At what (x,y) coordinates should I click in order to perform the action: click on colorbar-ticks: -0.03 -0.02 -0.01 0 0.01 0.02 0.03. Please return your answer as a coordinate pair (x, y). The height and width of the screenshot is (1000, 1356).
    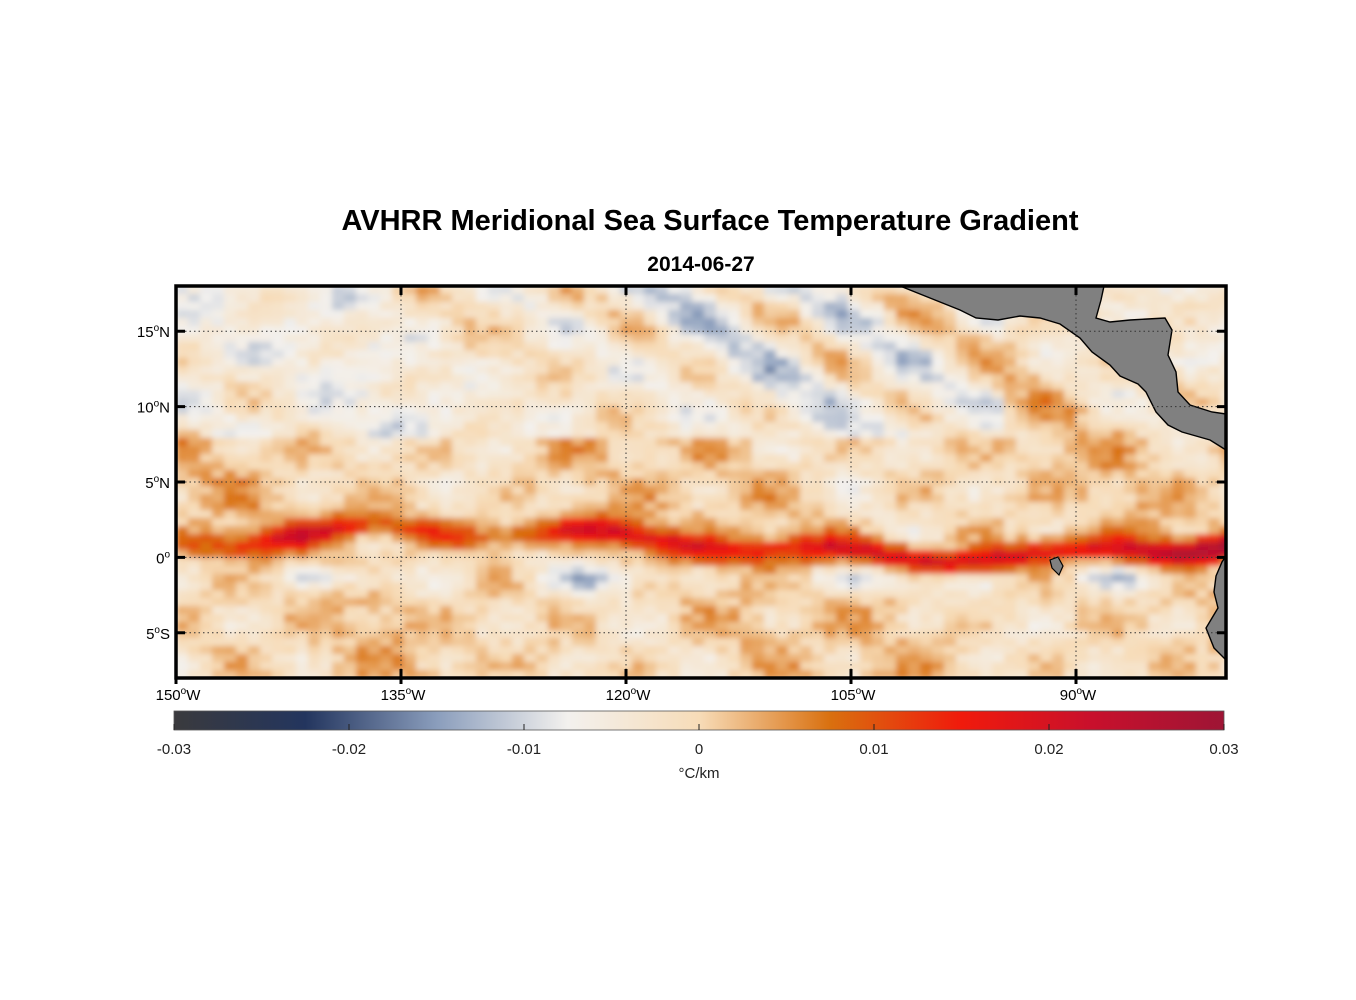
    Looking at the image, I should click on (698, 741).